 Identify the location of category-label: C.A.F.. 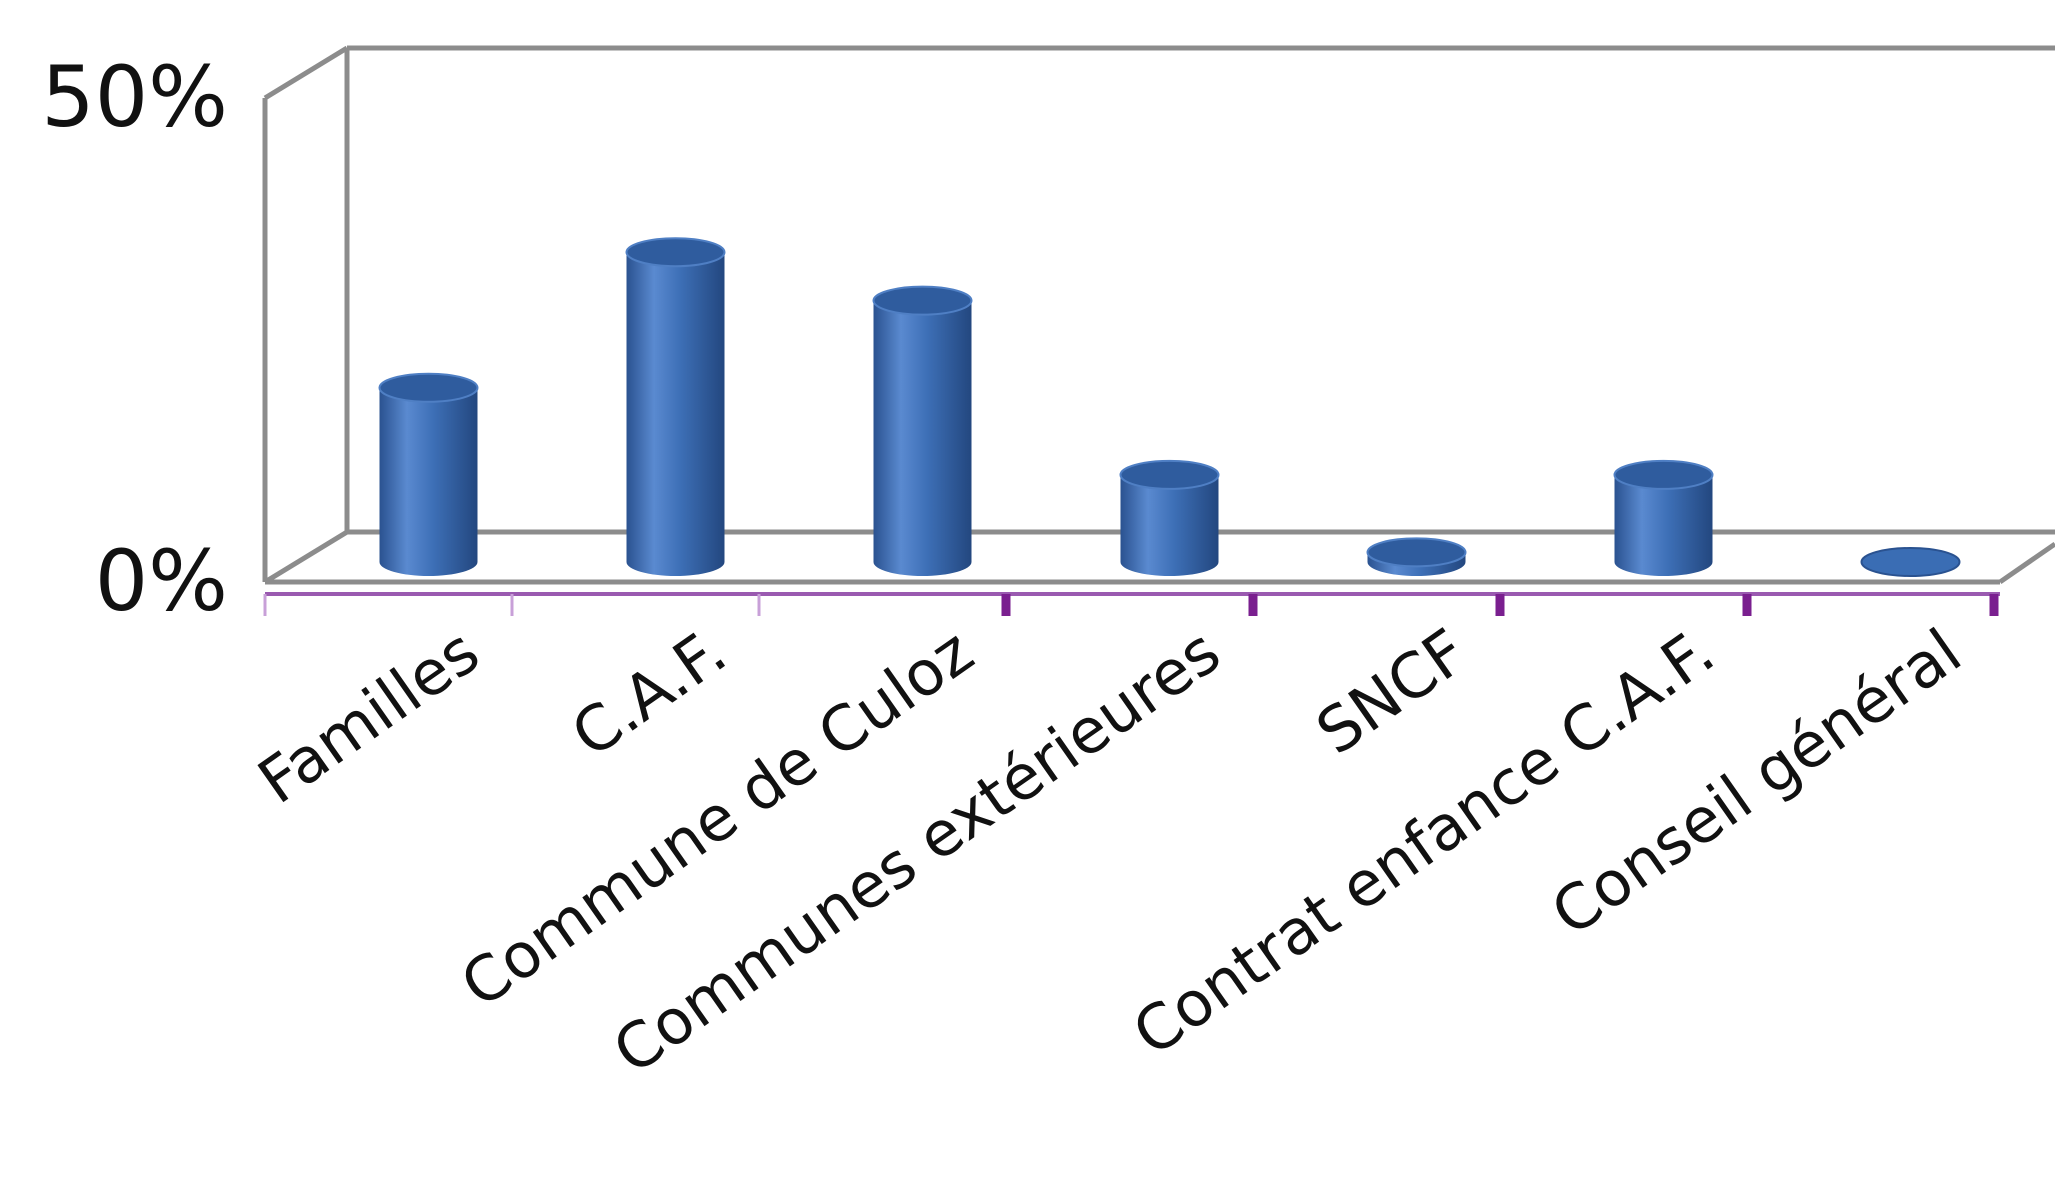
(648, 692).